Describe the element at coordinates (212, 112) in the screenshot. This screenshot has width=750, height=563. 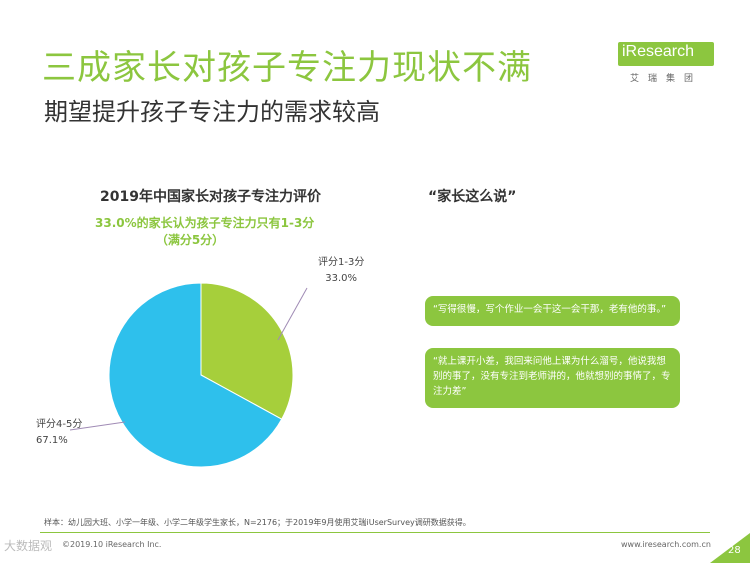
I see `slide-subtitle: 期望提升孩子专注力的需求较高` at that location.